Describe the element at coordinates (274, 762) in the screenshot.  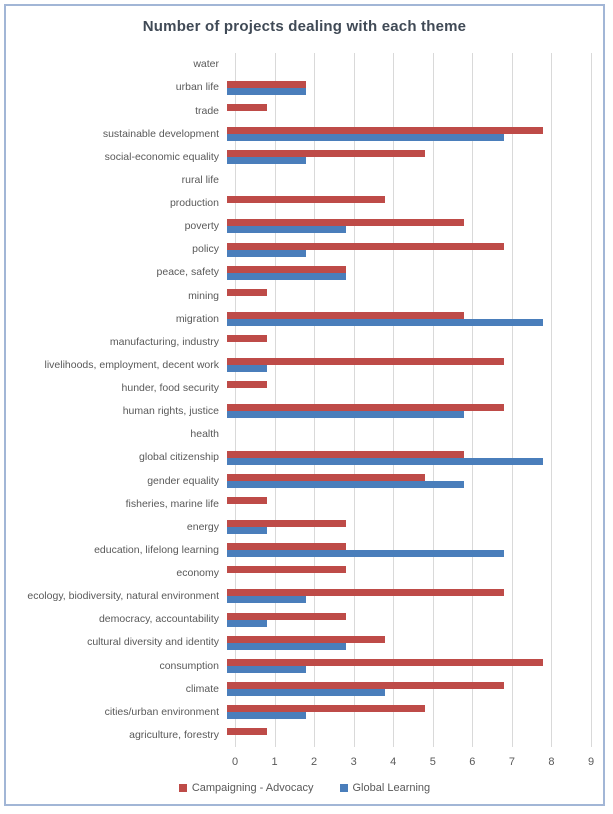
I see `x-tick-label: 1` at that location.